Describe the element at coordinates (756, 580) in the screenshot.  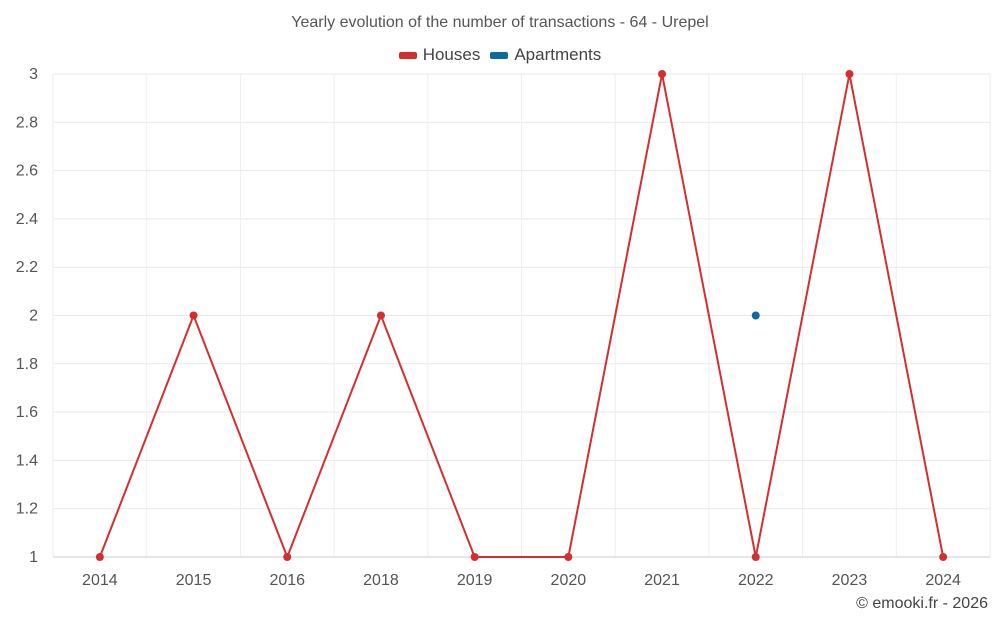
I see `x-tick-label: 2022` at that location.